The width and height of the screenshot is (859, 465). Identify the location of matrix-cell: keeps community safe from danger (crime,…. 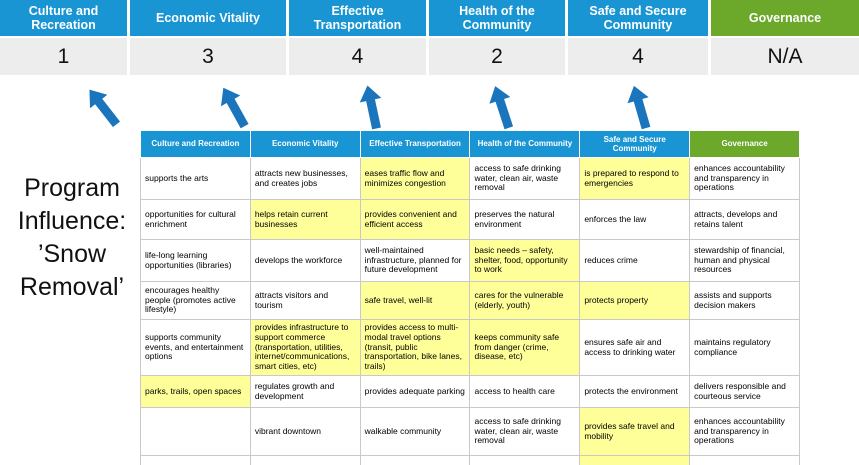
(525, 347).